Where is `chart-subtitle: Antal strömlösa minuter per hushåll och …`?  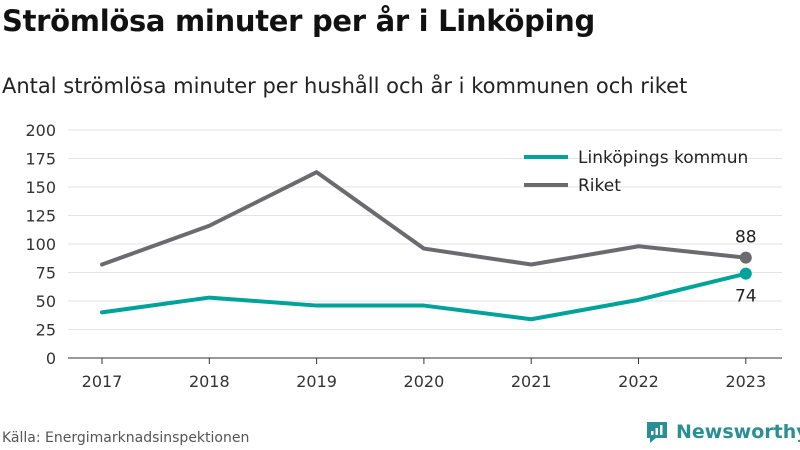
chart-subtitle: Antal strömlösa minuter per hushåll och … is located at coordinates (345, 86).